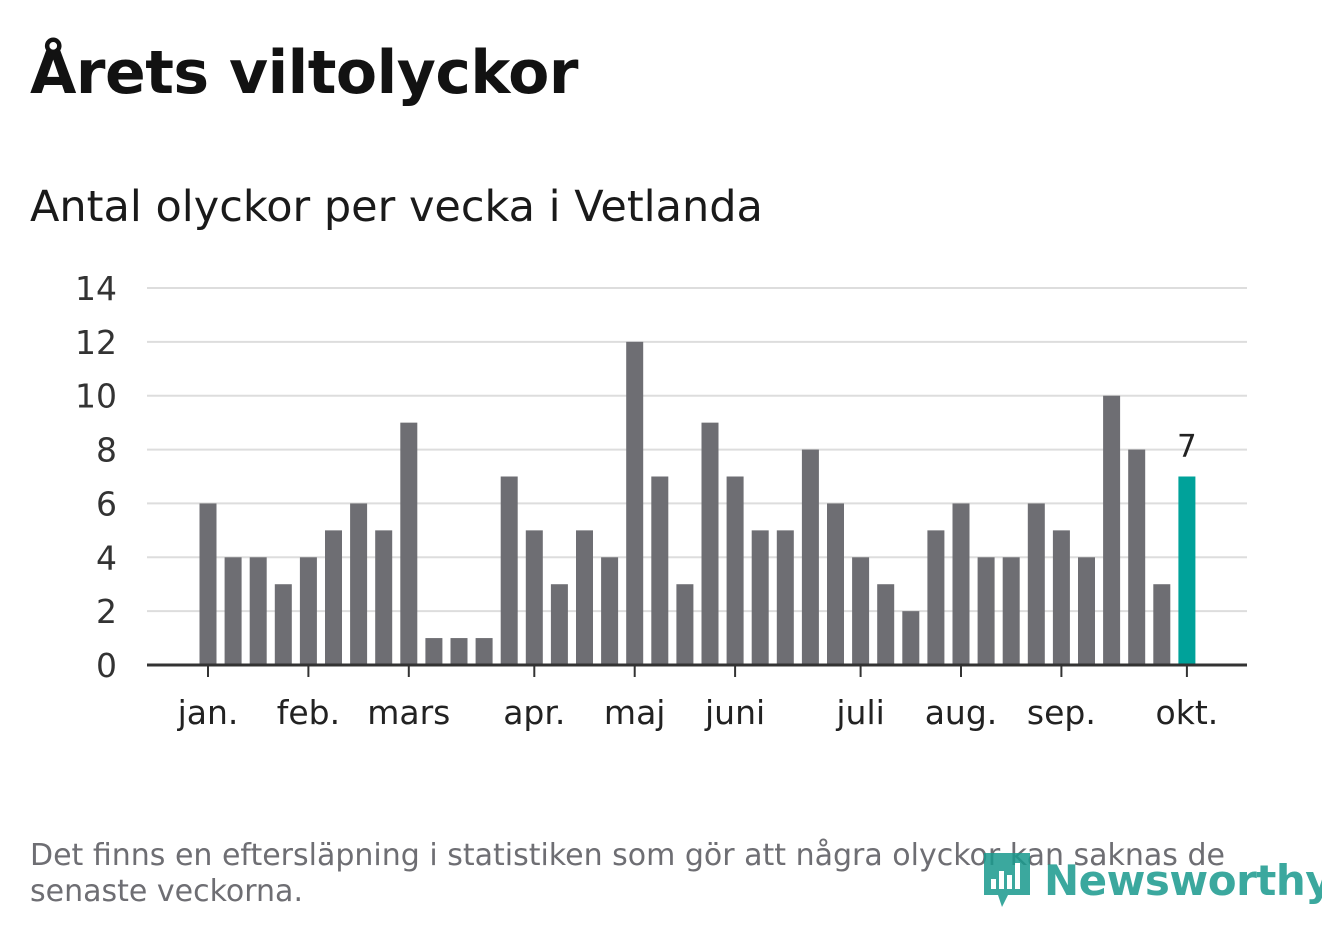  I want to click on x-axis-ticks: jan. feb. mars apr. maj juni juli aug. sep. okt., so click(698, 698).